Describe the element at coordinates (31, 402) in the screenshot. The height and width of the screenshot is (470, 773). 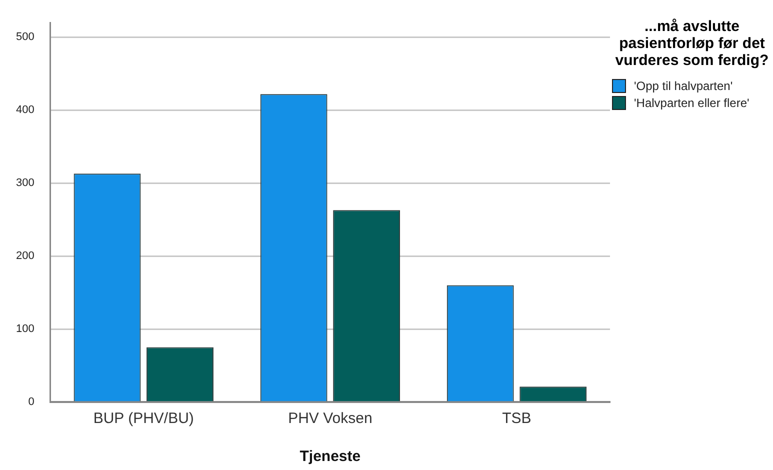
I see `y-tick-label: 0` at that location.